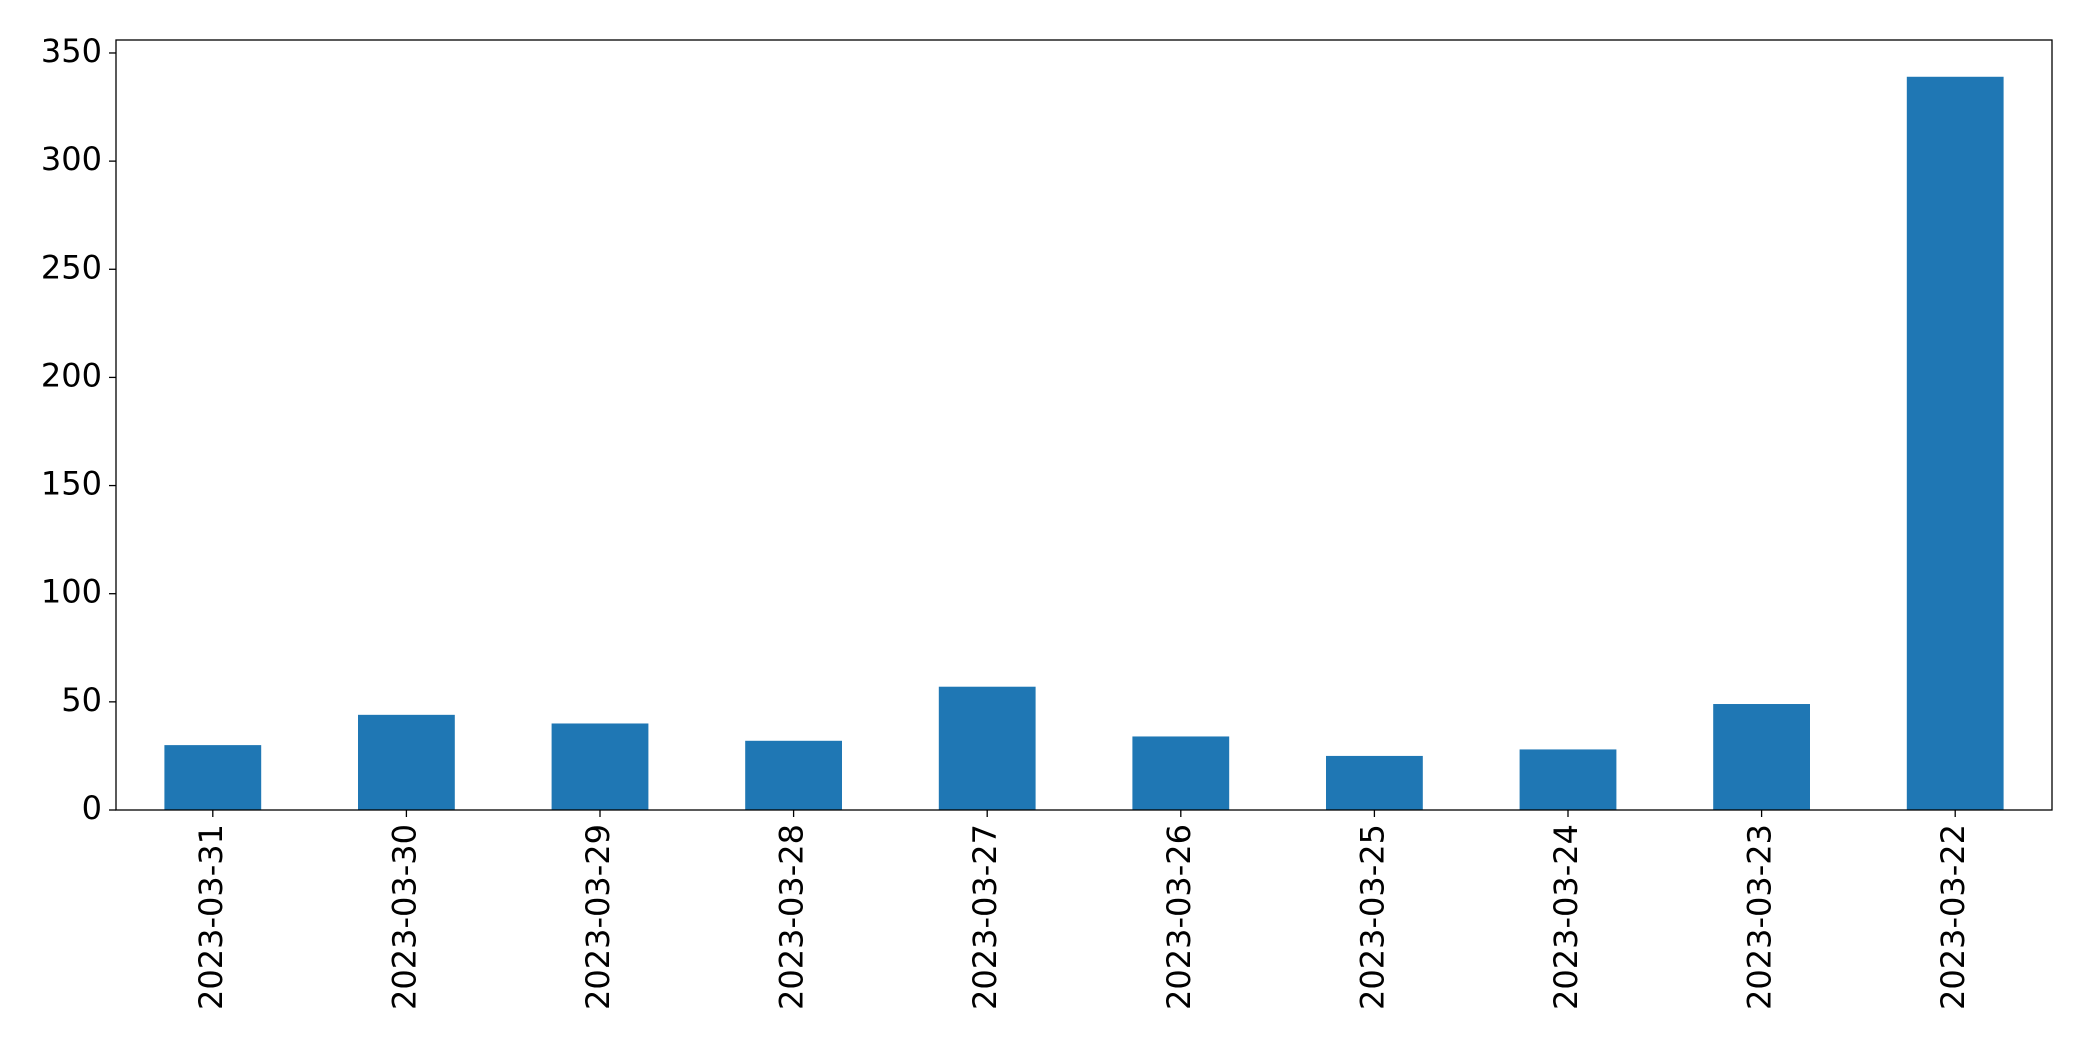  I want to click on y-tick-label: 250, so click(71, 267).